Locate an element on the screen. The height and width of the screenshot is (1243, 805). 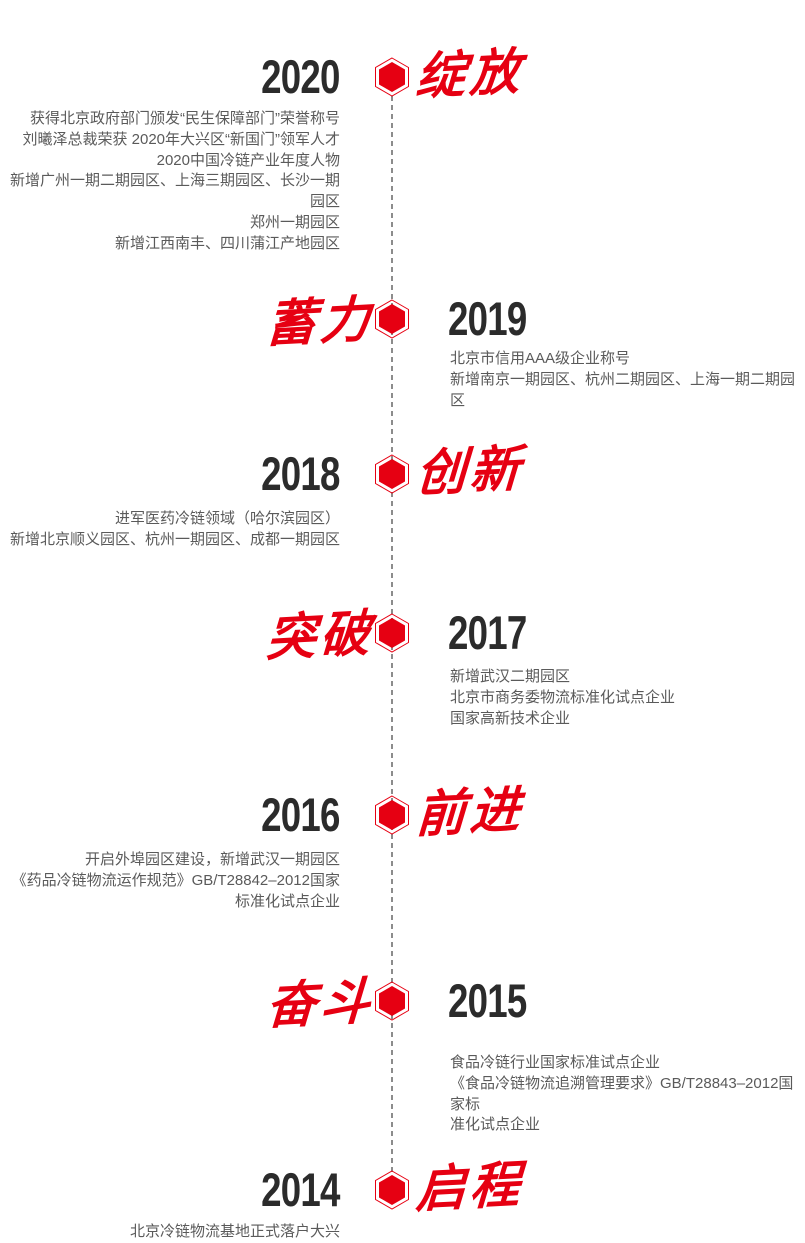
description-line: 北京市商务委物流标准化试点企业 is located at coordinates (563, 697).